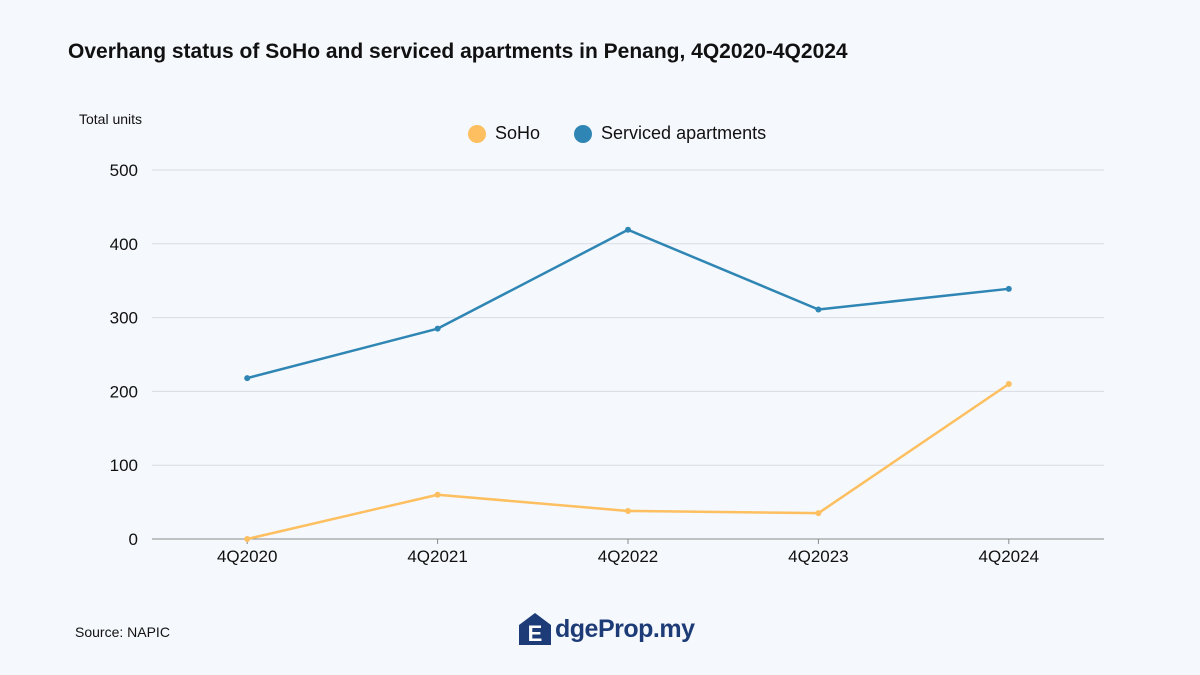 Image resolution: width=1200 pixels, height=675 pixels. I want to click on source-note: Source: NAPIC, so click(122, 632).